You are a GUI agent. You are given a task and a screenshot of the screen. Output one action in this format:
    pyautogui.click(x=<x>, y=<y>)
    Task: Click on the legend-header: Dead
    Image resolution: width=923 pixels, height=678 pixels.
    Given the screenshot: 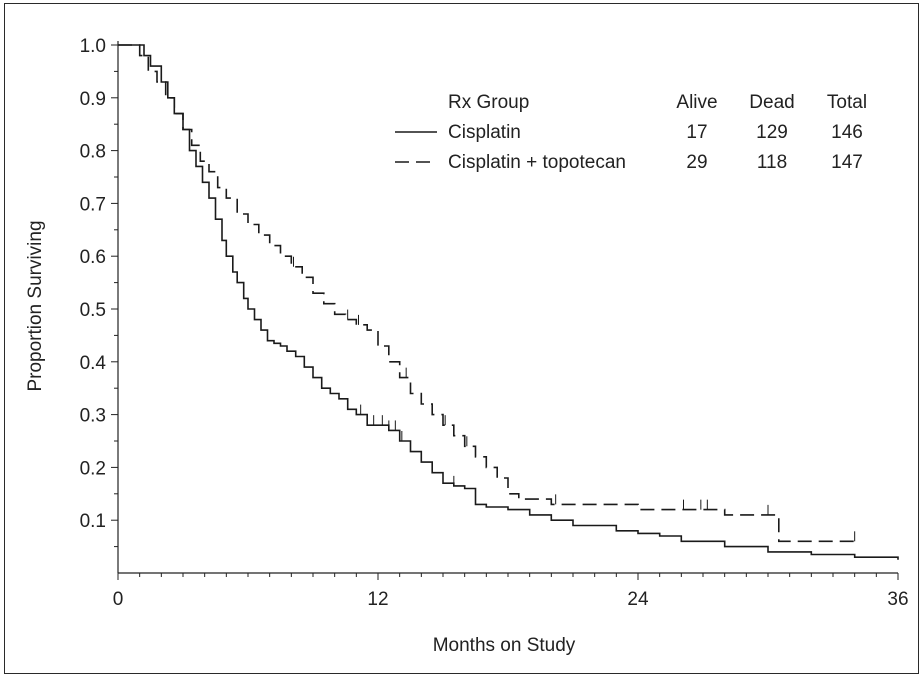 What is the action you would take?
    pyautogui.click(x=771, y=102)
    